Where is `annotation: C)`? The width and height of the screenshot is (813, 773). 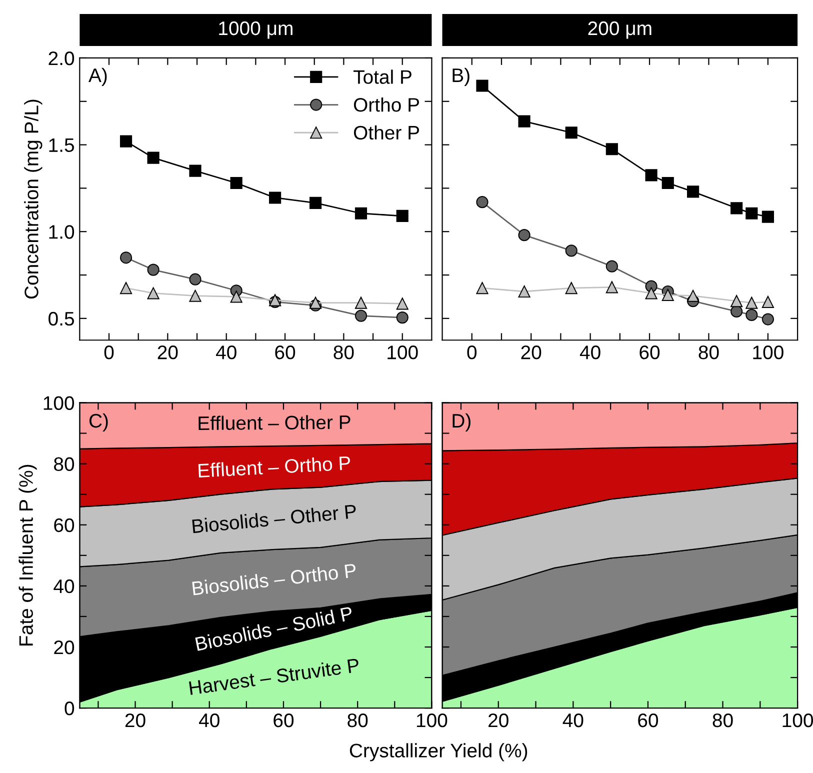 annotation: C) is located at coordinates (98, 422).